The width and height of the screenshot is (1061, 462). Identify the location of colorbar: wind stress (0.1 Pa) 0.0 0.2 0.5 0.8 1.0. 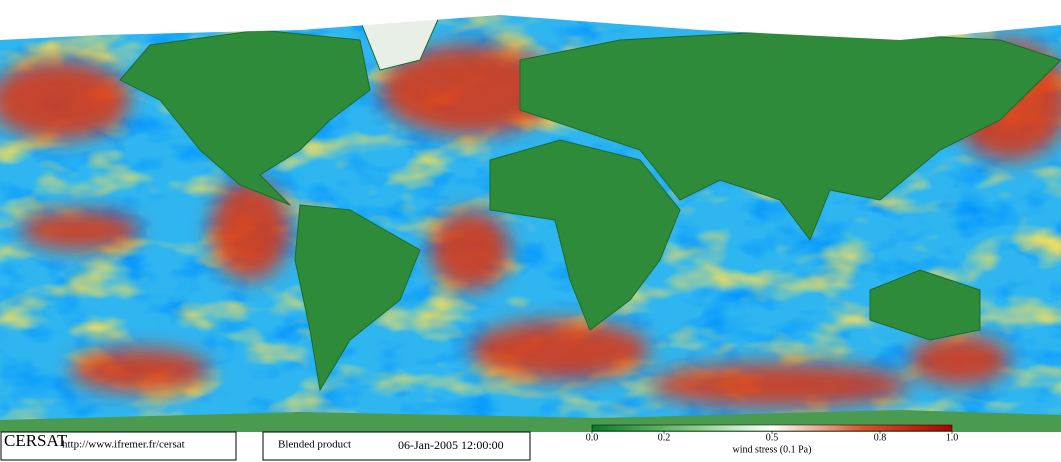
(772, 439).